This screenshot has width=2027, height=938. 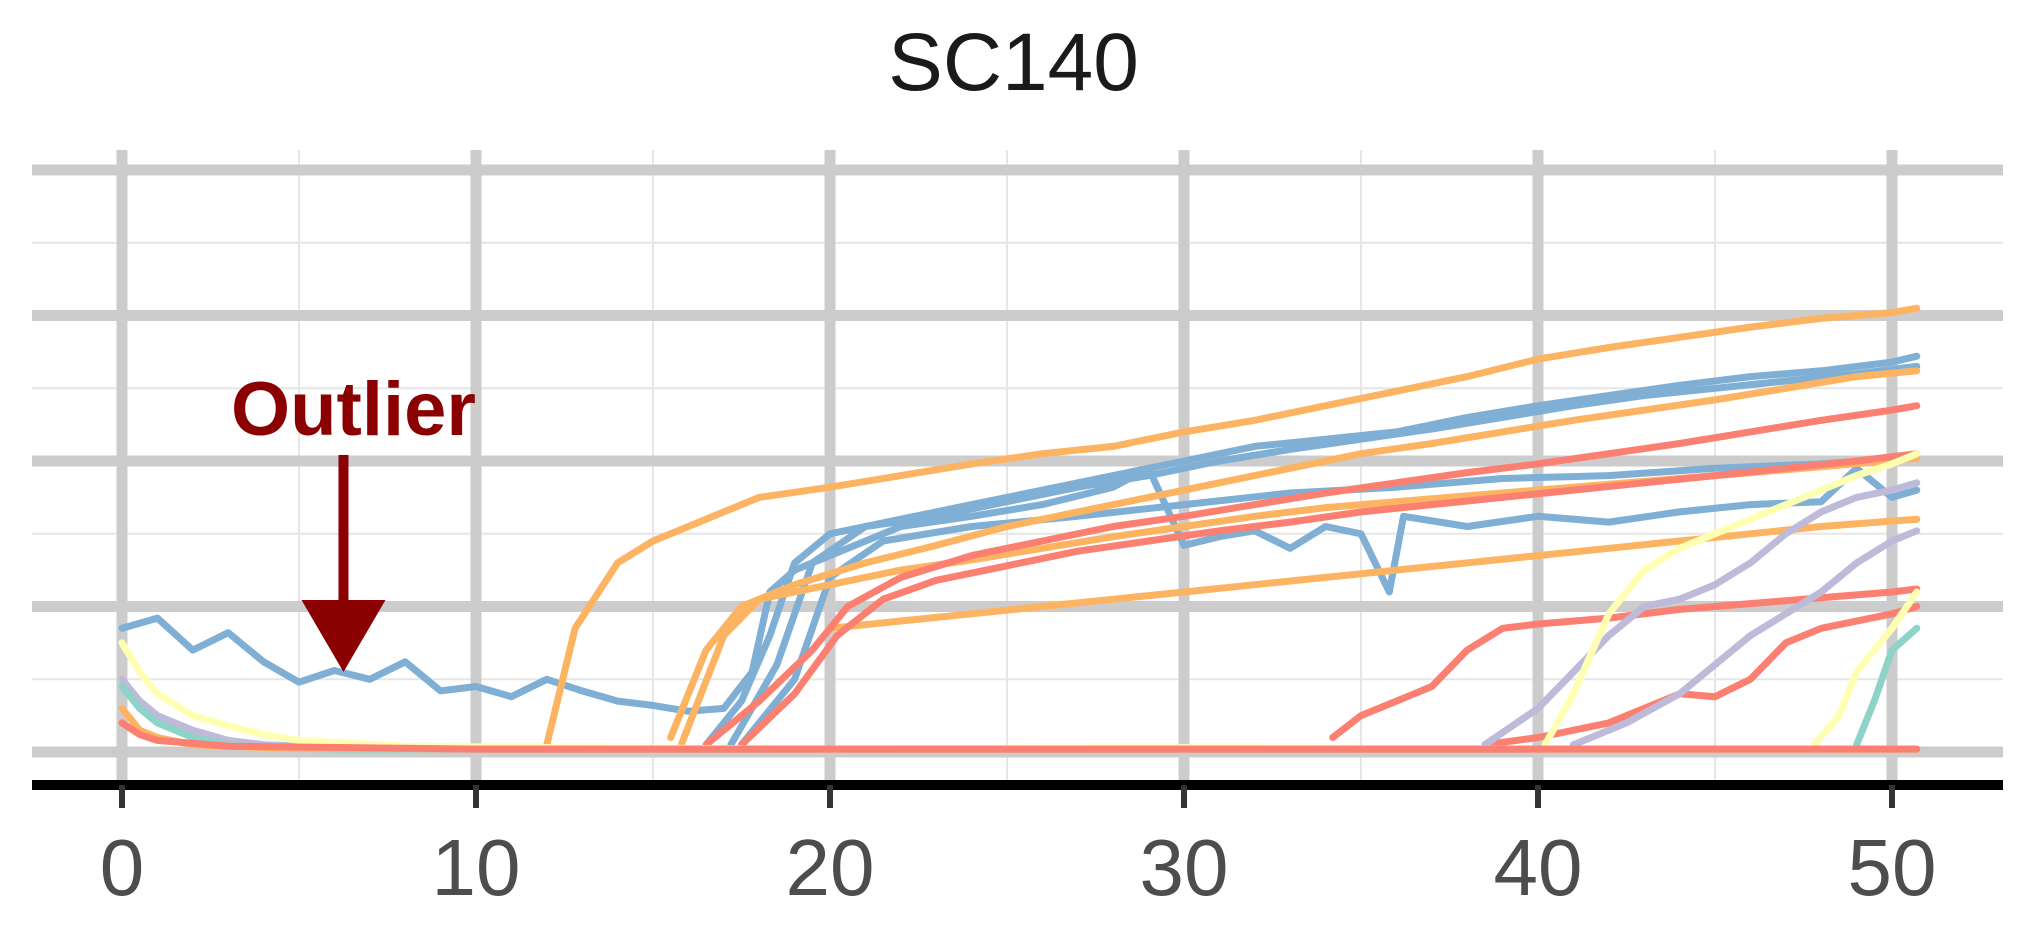 I want to click on x-axis: 0 10 20 30 40 50, so click(x=1017, y=846).